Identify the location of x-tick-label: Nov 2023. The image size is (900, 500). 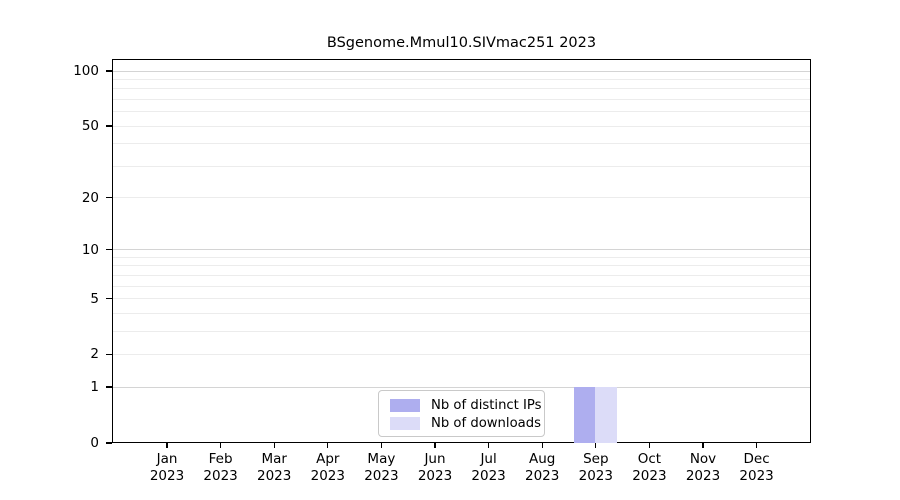
(703, 467).